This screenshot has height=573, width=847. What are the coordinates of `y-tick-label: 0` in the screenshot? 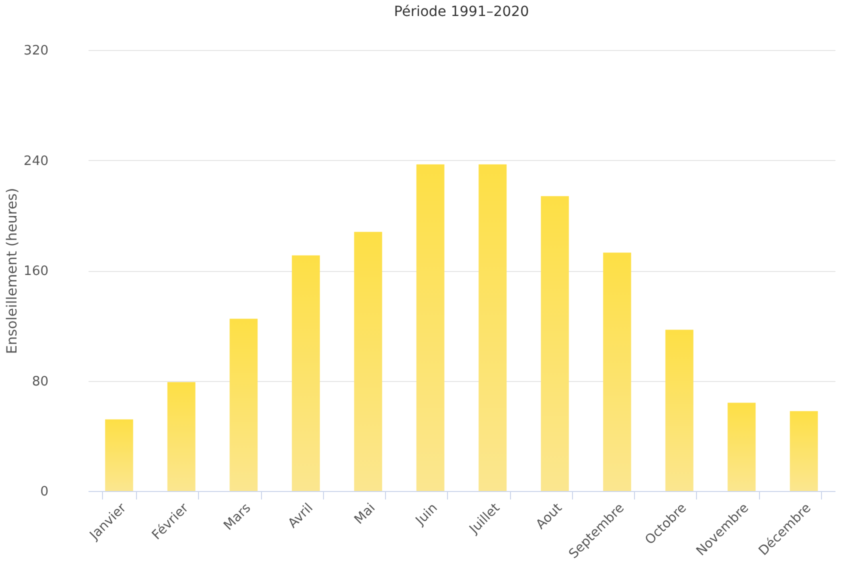 It's located at (44, 492).